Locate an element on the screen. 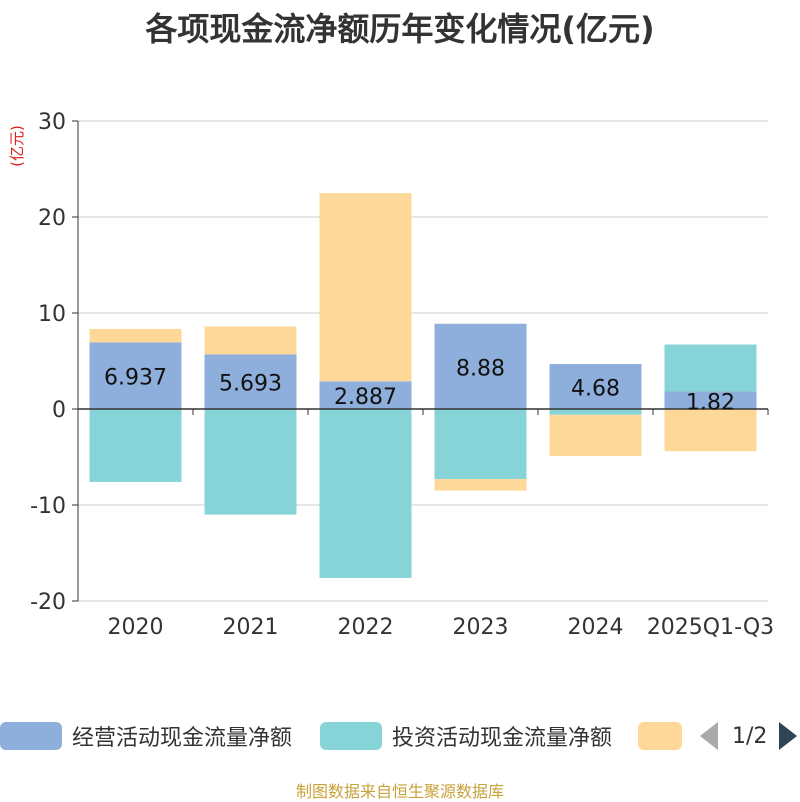  legend-item-financing is located at coordinates (665, 736).